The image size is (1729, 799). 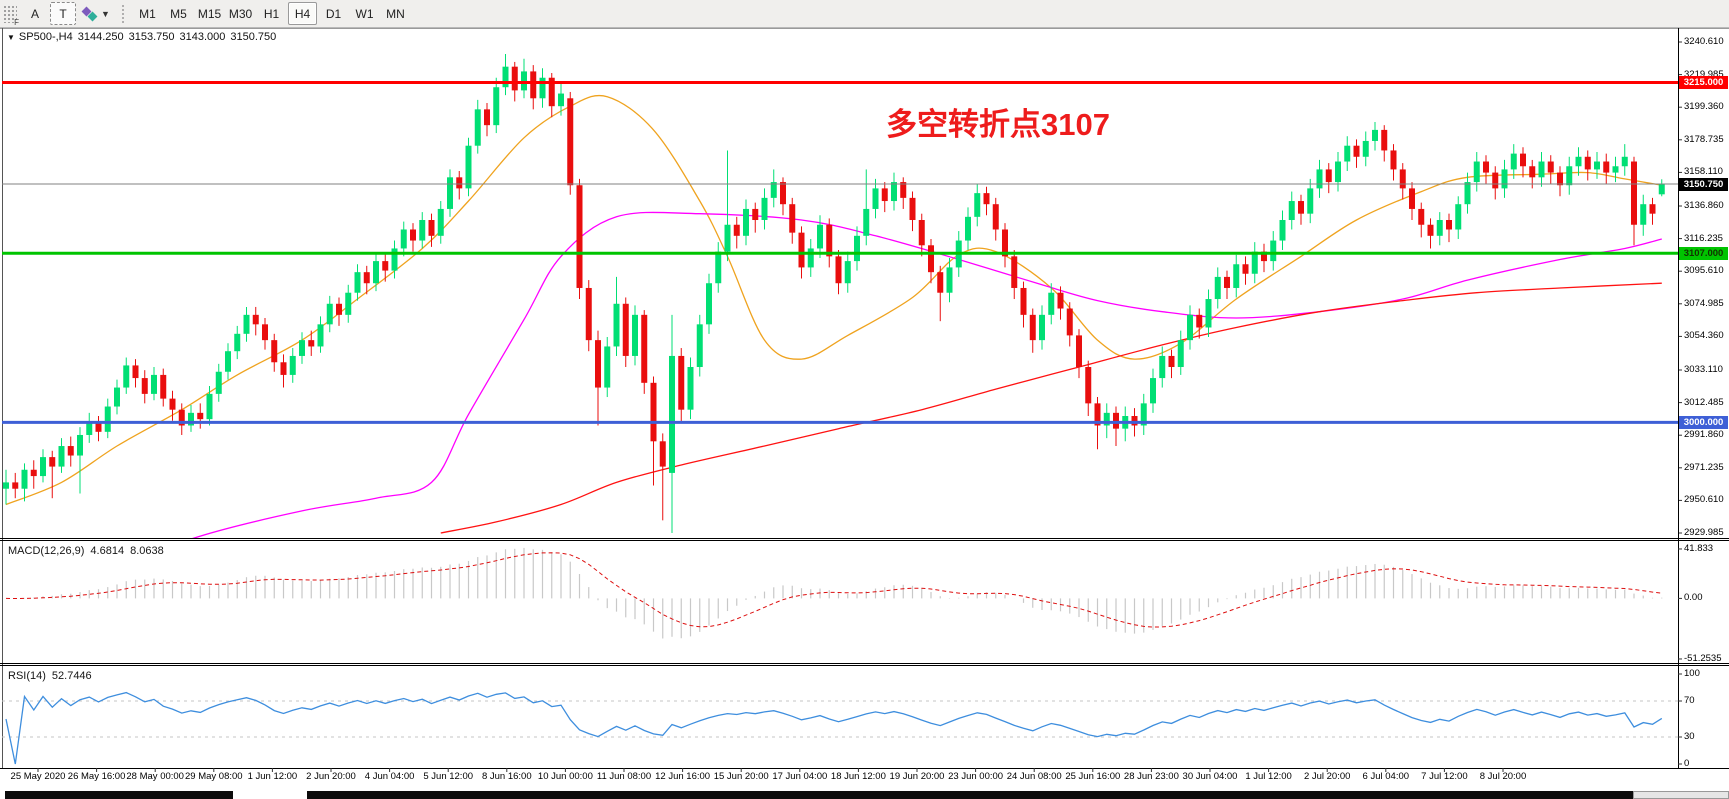 I want to click on rsi-label: RSI(14) 52.7446, so click(x=50, y=676).